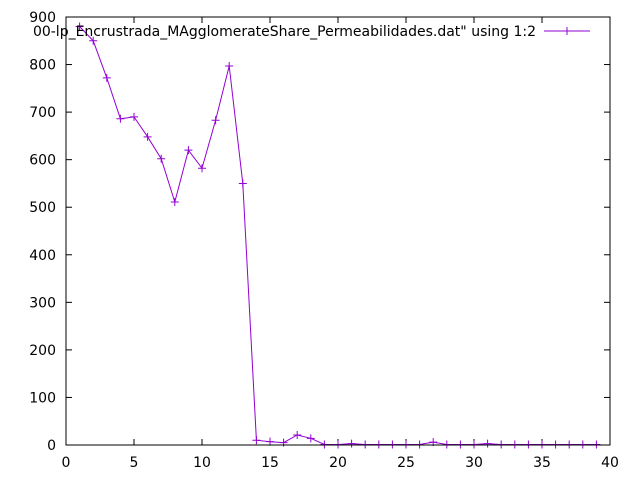  I want to click on y-tick-label: 500, so click(42, 208).